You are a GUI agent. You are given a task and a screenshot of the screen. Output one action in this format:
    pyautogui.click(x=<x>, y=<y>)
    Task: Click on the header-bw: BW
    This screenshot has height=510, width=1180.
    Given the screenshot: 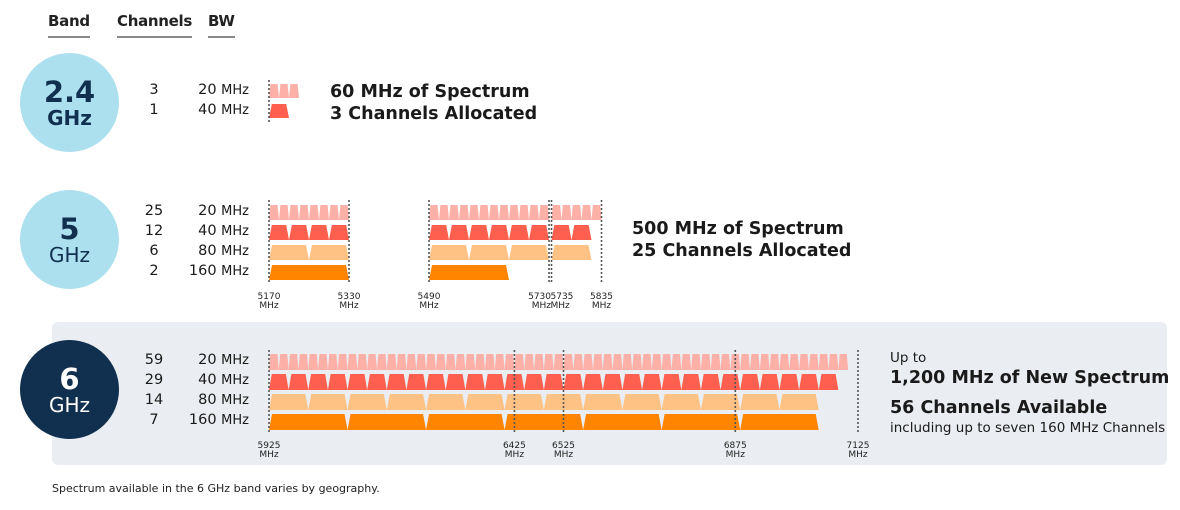 What is the action you would take?
    pyautogui.click(x=221, y=25)
    